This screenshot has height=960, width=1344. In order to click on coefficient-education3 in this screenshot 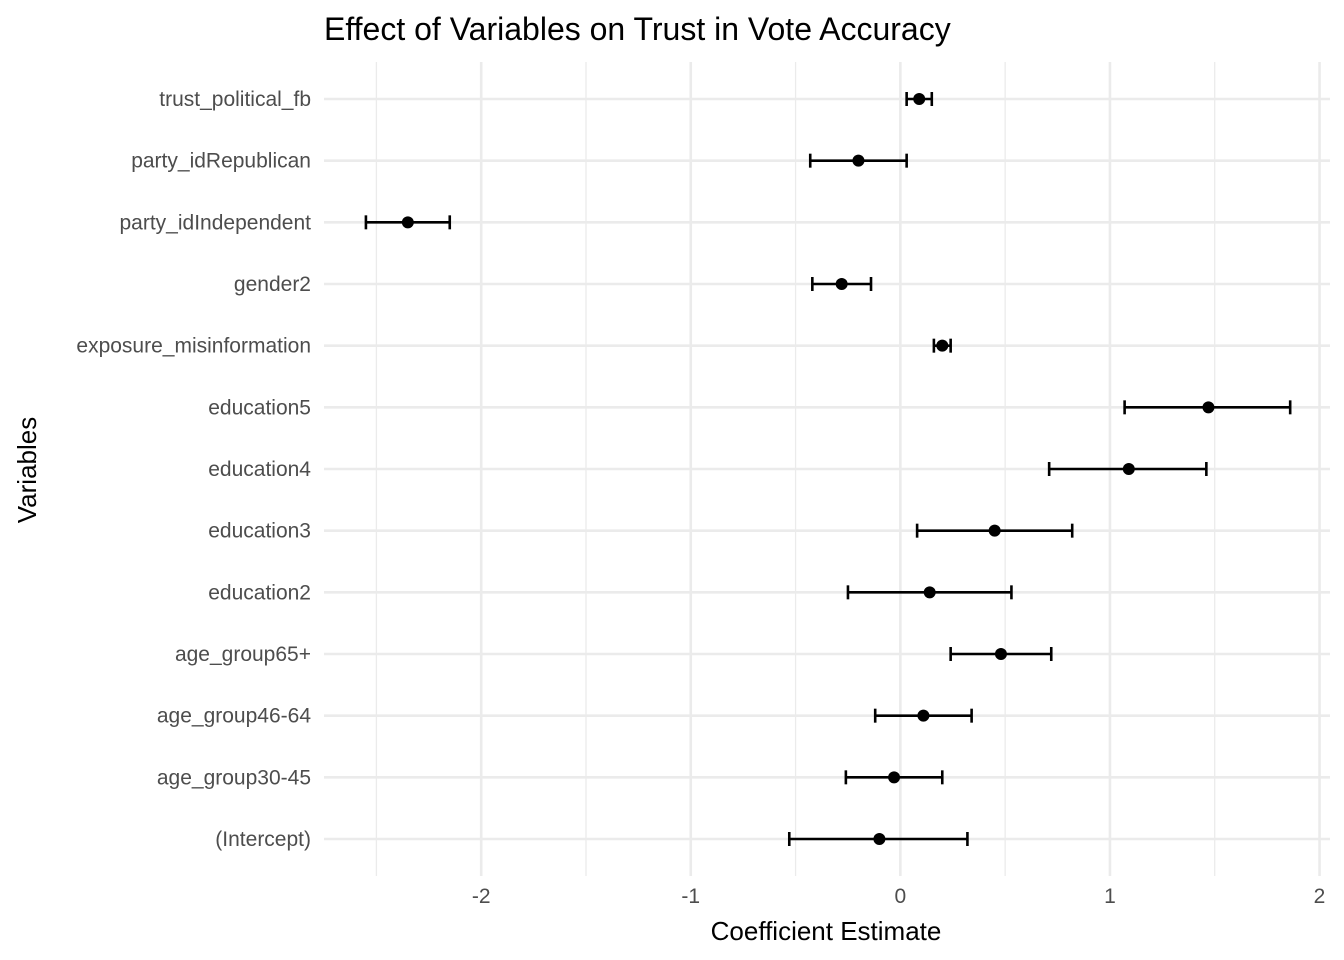, I will do `click(994, 530)`.